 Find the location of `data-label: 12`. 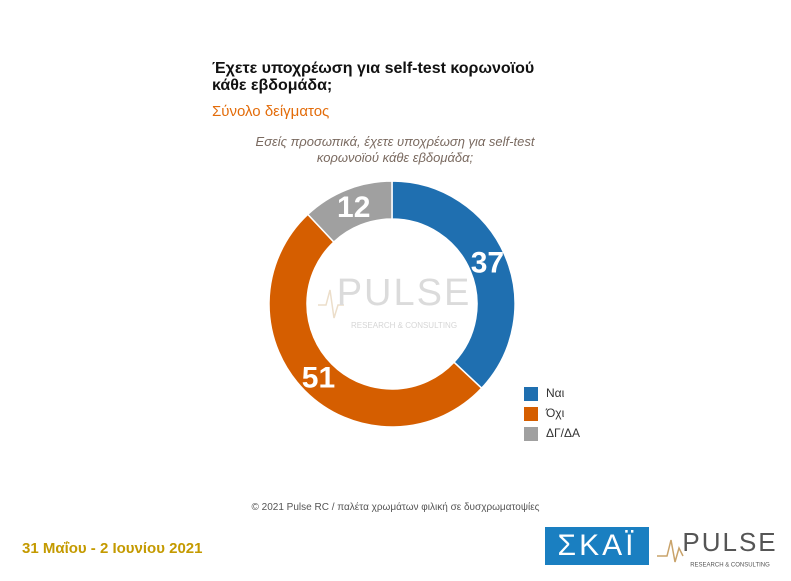

data-label: 12 is located at coordinates (353, 207).